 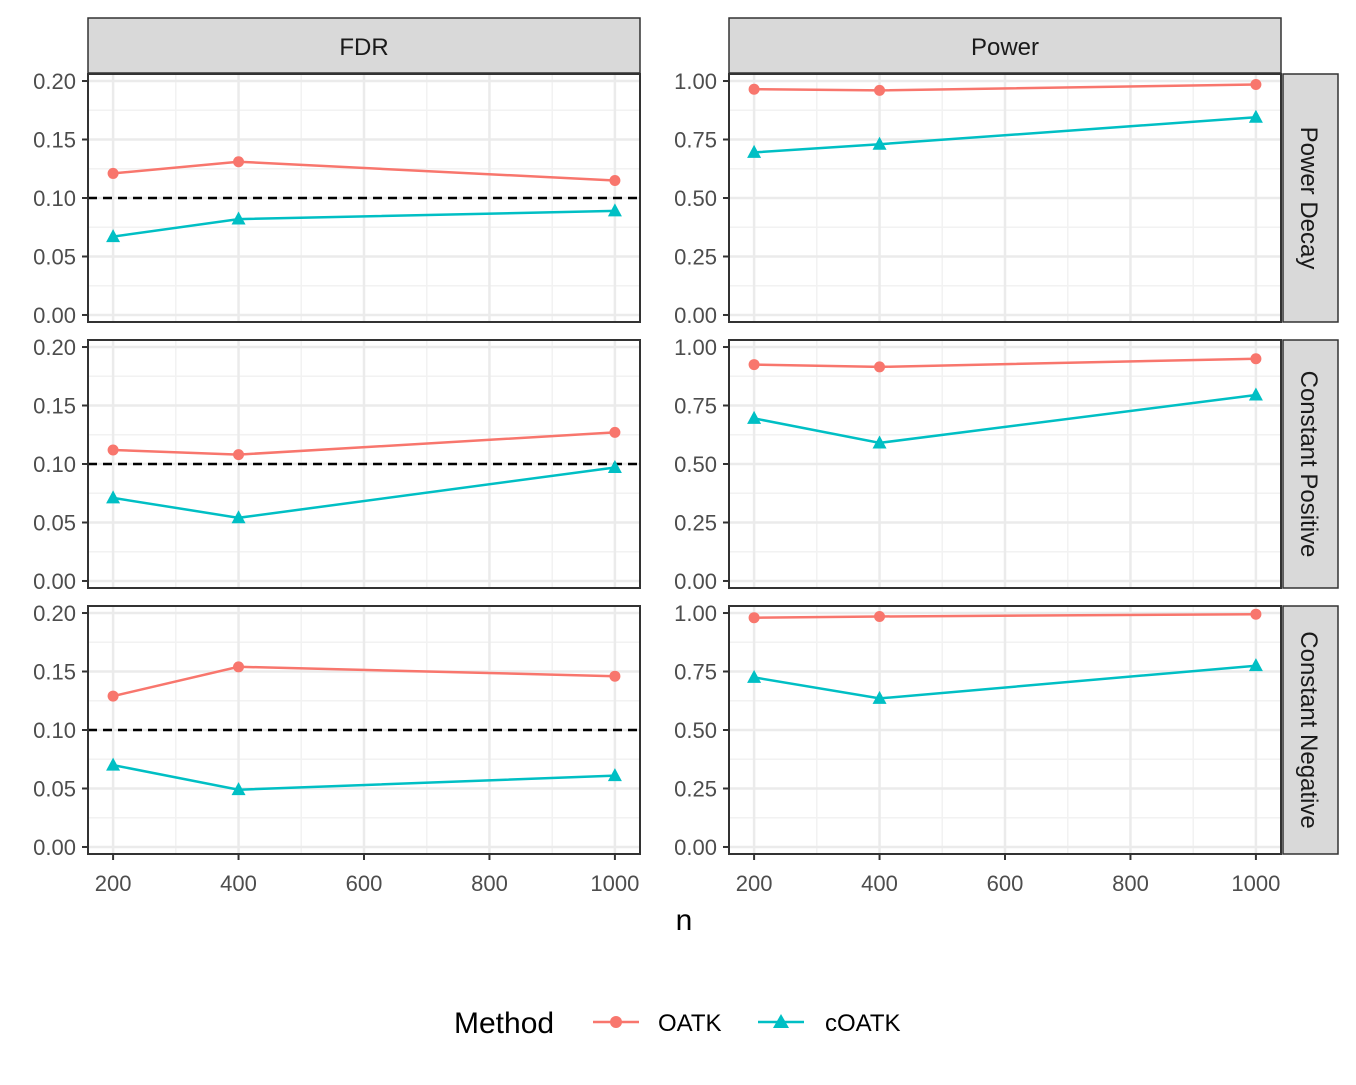 I want to click on strip-col-power-bg, so click(x=1005, y=45).